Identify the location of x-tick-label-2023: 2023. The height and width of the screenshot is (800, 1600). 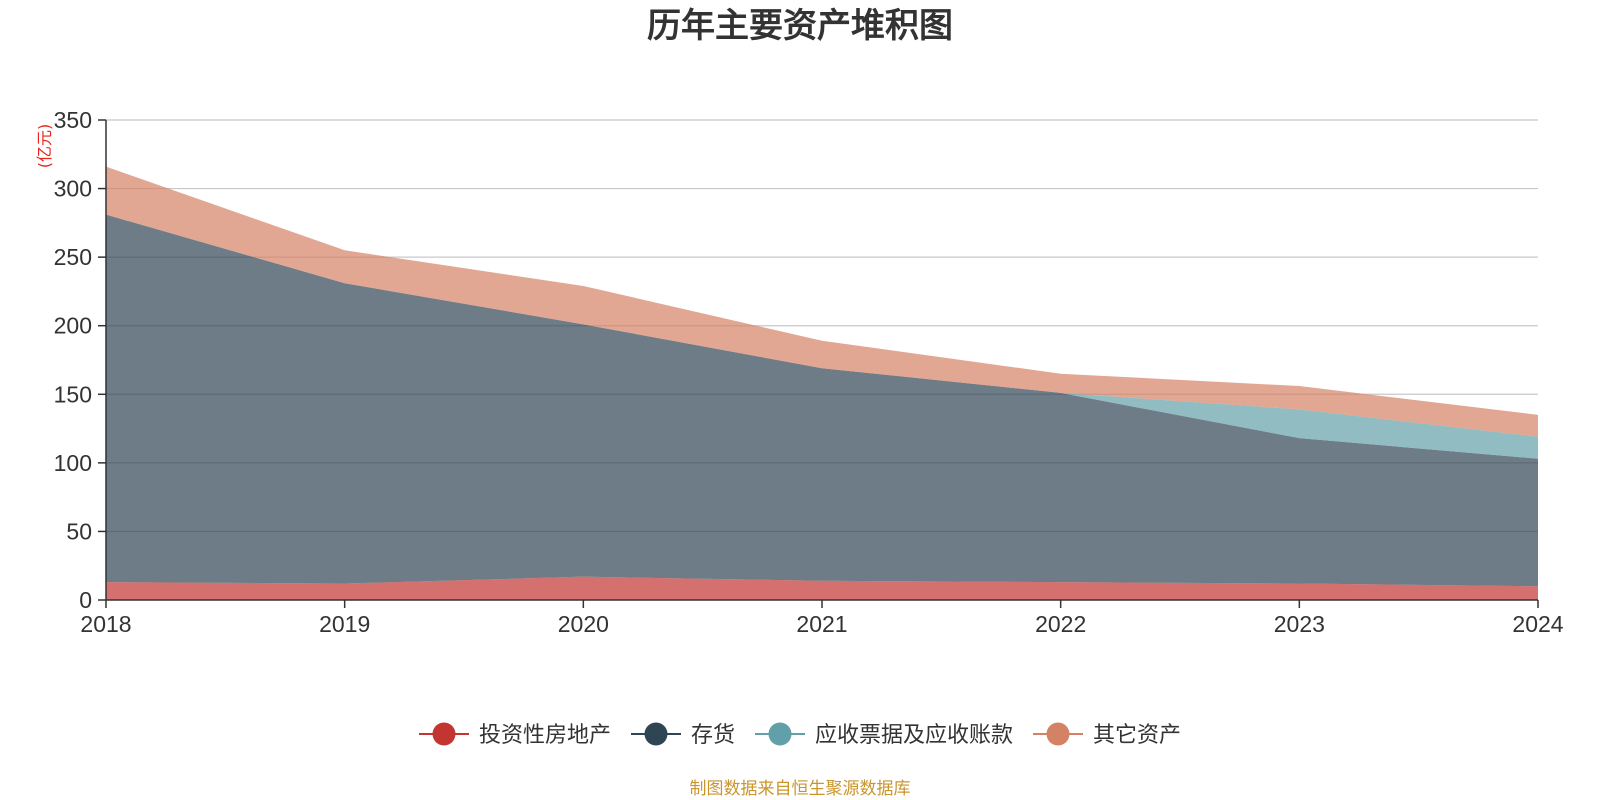
(1299, 624).